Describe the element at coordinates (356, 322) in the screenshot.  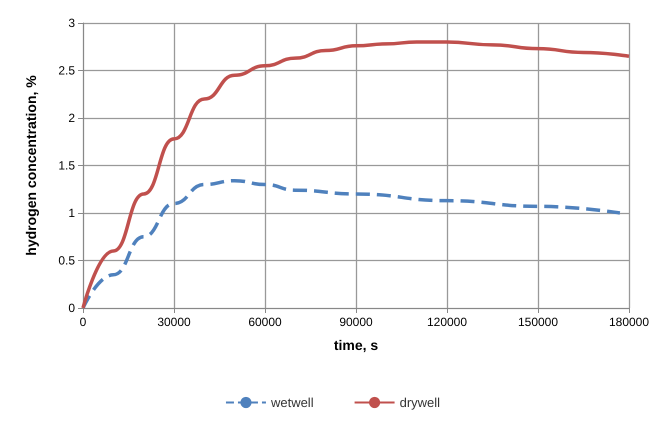
I see `x-tick-label: 90000` at that location.